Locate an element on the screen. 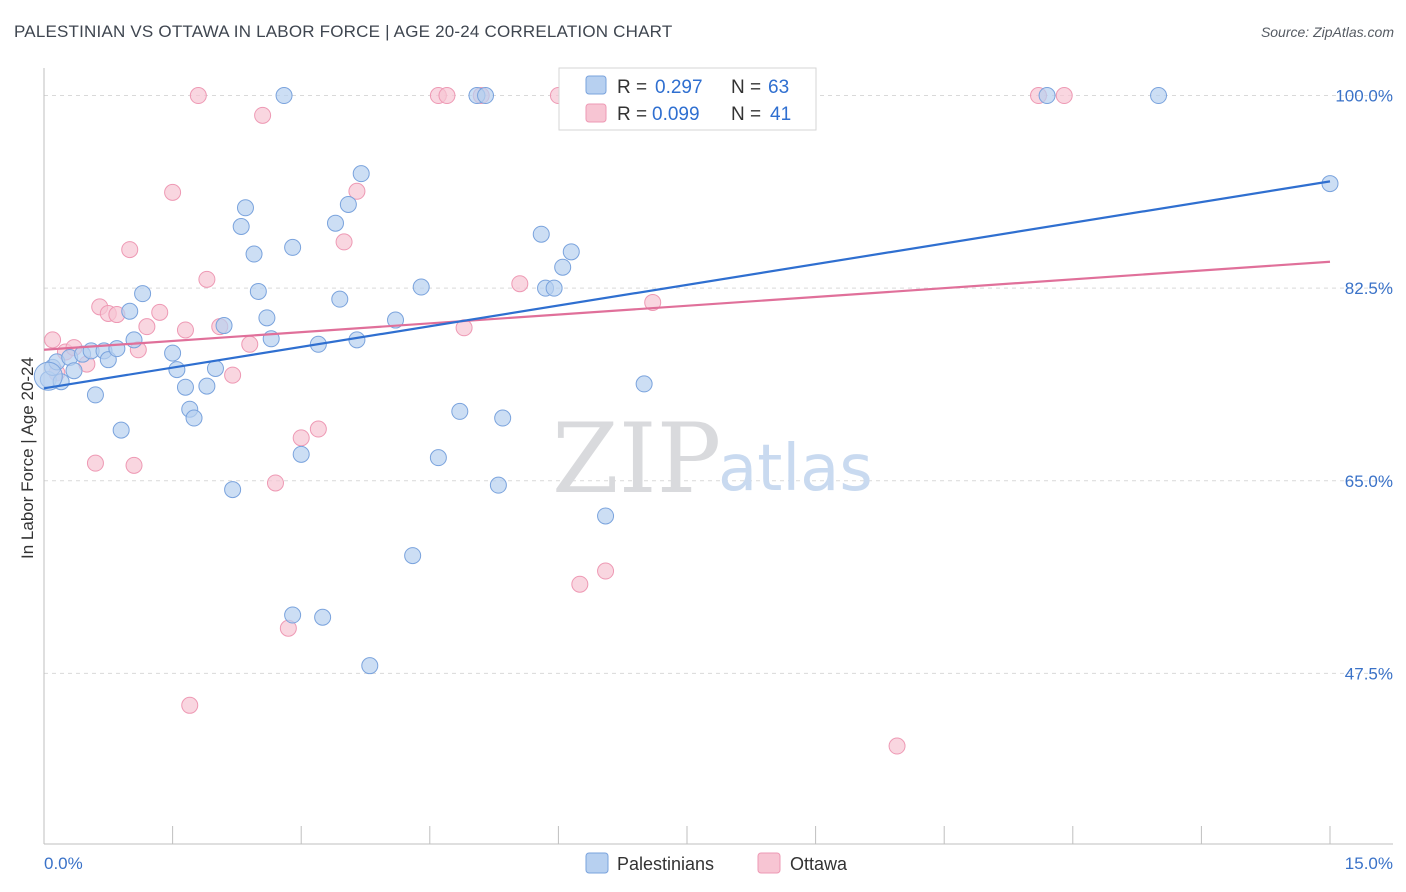 Image resolution: width=1406 pixels, height=892 pixels. watermark: ZIP atlas is located at coordinates (712, 459).